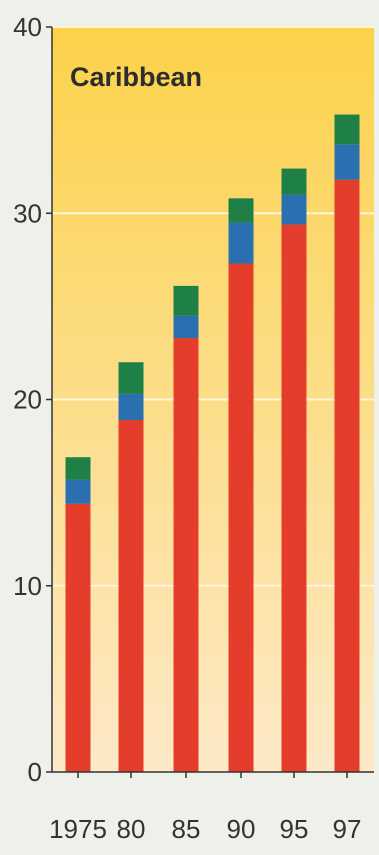 The height and width of the screenshot is (855, 379). What do you see at coordinates (78, 829) in the screenshot?
I see `x-tick-label: 1975` at bounding box center [78, 829].